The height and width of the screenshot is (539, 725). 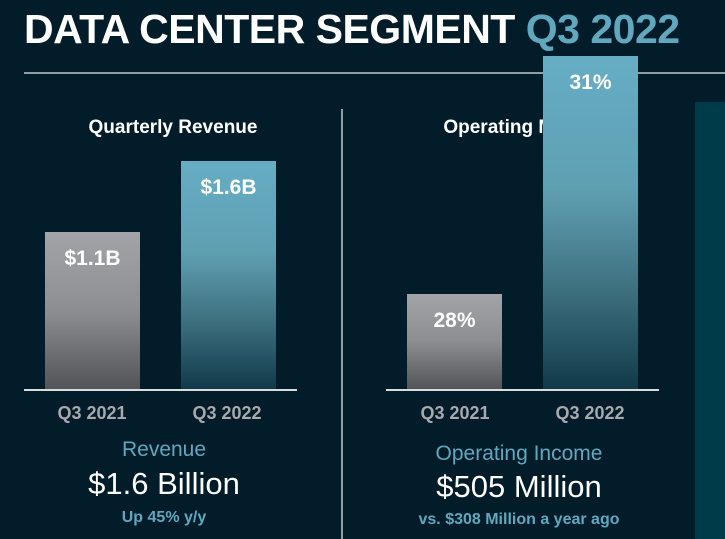 I want to click on header-divider, so click(x=374, y=73).